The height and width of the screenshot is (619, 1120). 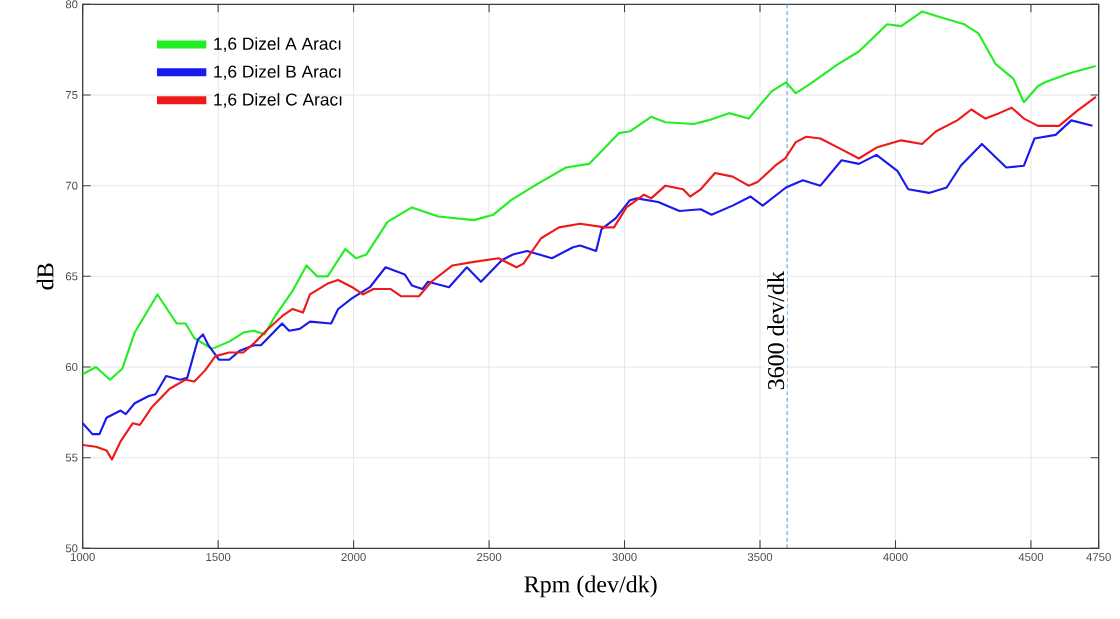 What do you see at coordinates (760, 557) in the screenshot?
I see `x-tick-label: 3500` at bounding box center [760, 557].